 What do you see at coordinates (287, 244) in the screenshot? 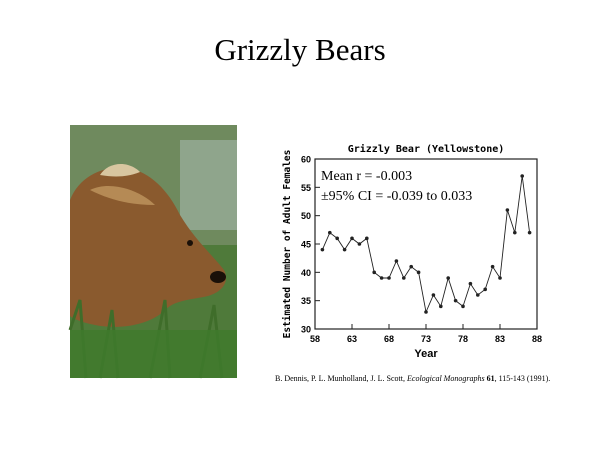
I see `y-axis-label: Estimated Number of Adult Females` at bounding box center [287, 244].